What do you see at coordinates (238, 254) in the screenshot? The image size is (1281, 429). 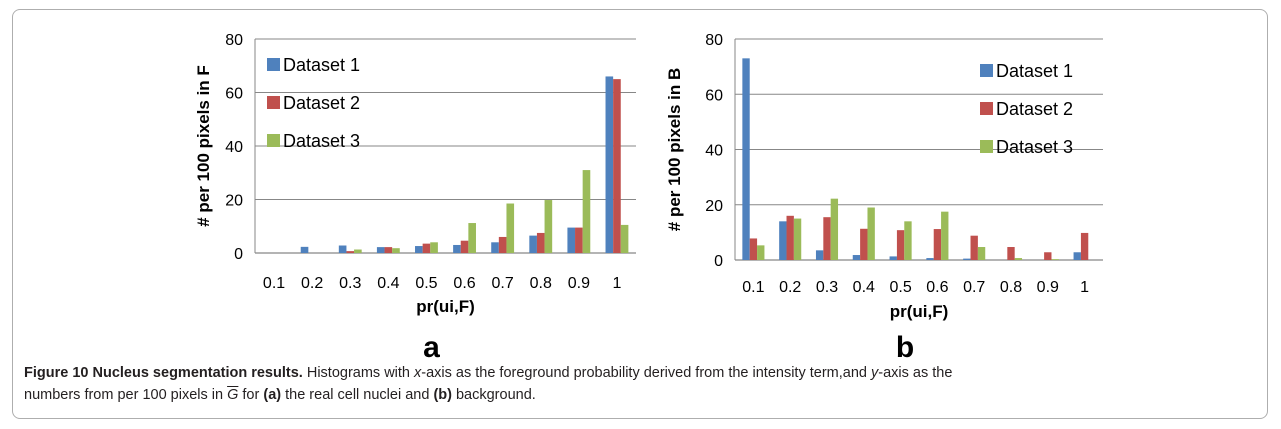 I see `y-tick-label: 0` at bounding box center [238, 254].